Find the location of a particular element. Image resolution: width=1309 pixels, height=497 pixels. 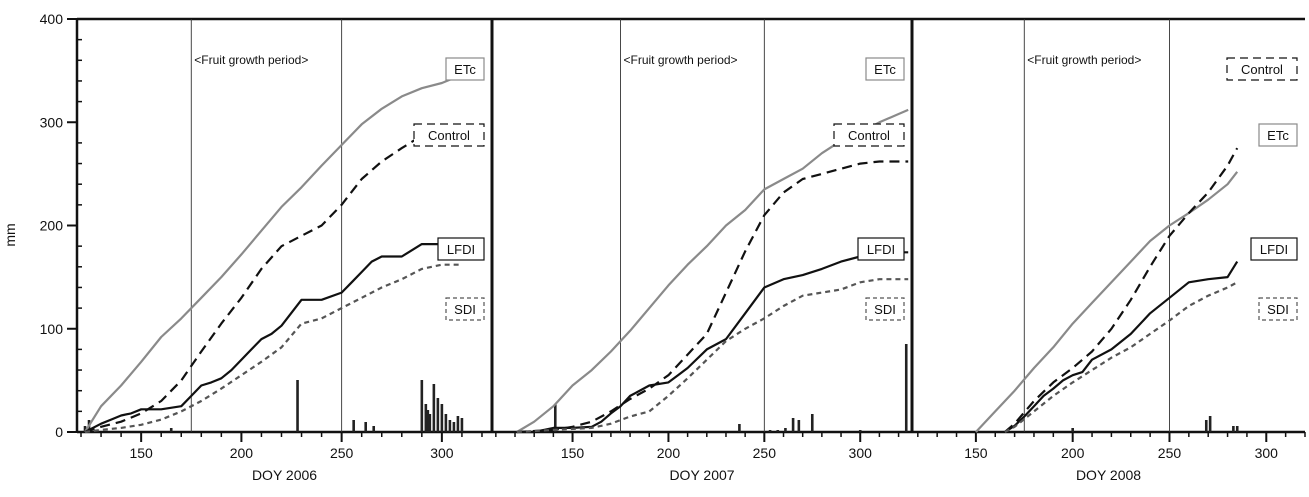

legend-label: ETc is located at coordinates (885, 69).